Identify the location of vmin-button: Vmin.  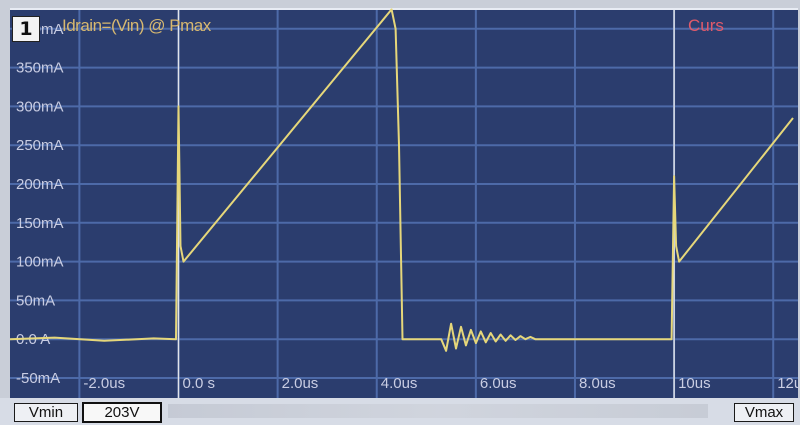
(46, 412).